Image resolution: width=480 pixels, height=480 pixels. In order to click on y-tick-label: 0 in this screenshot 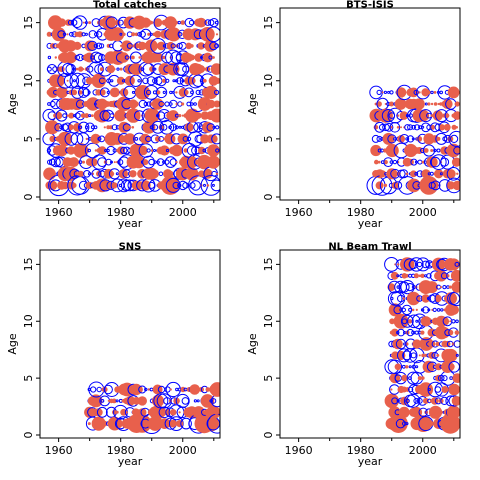, I will do `click(28, 435)`.